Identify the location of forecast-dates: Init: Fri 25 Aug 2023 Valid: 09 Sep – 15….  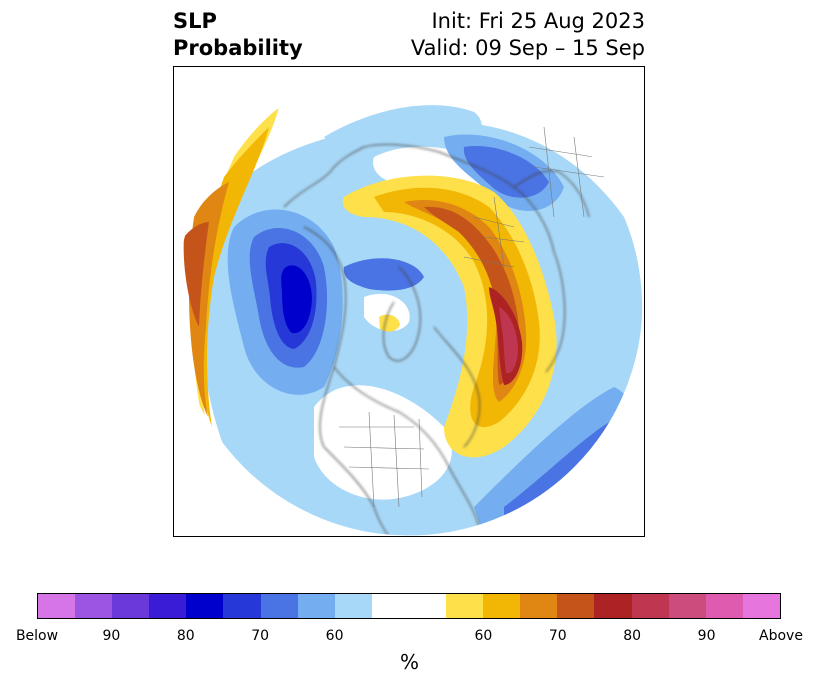
(528, 35).